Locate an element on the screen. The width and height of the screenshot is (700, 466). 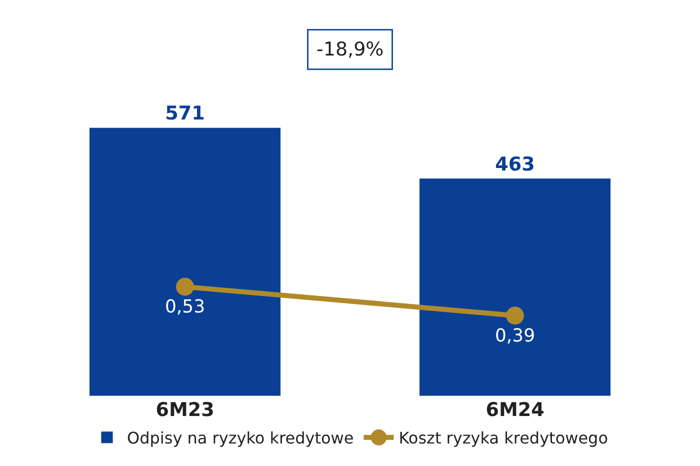
data-label: 463 is located at coordinates (515, 164).